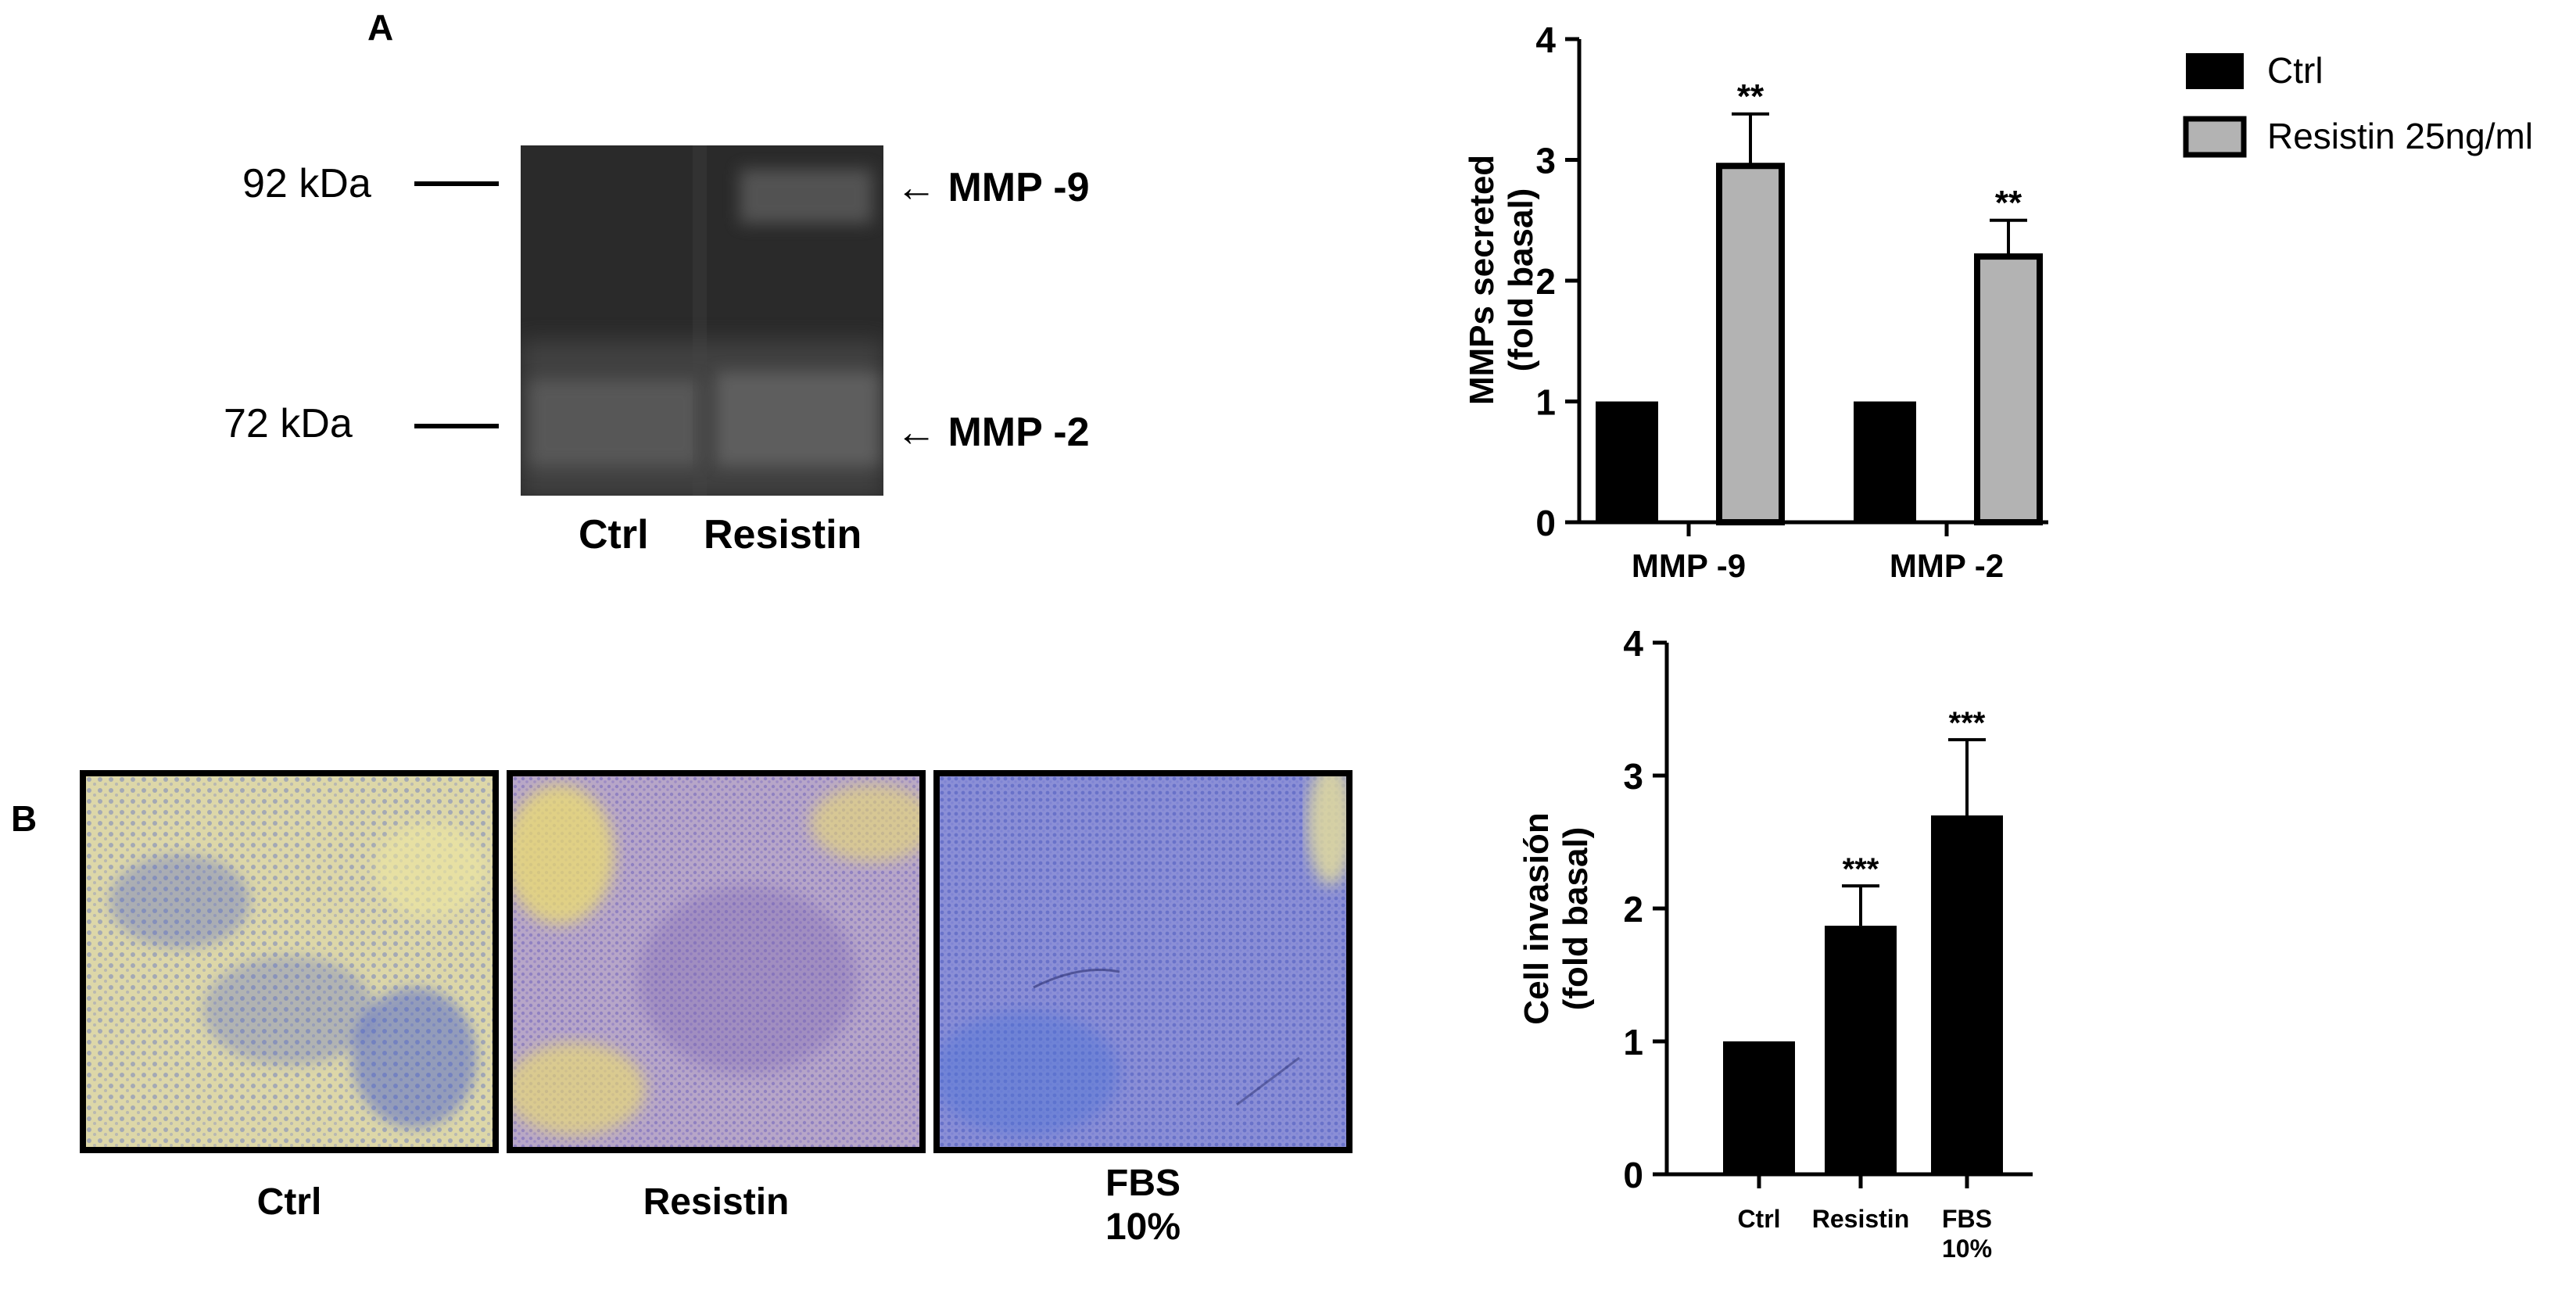  Describe the element at coordinates (716, 1202) in the screenshot. I see `micrograph-label-resistin: Resistin` at that location.